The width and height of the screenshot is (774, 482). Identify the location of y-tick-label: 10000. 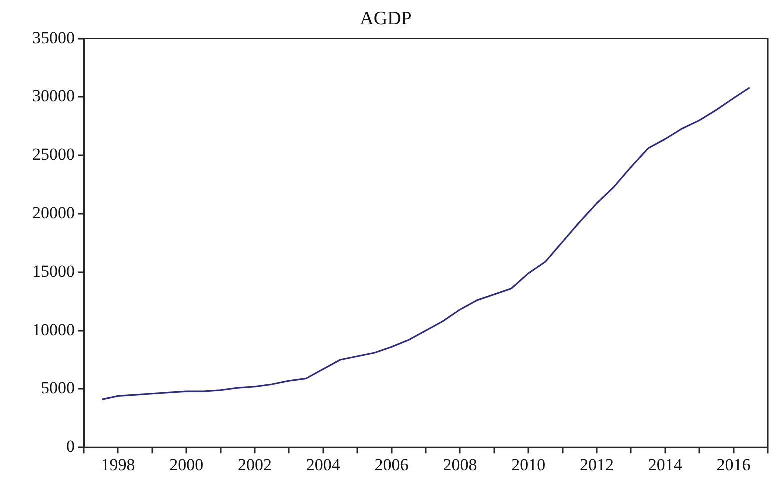
(53, 330).